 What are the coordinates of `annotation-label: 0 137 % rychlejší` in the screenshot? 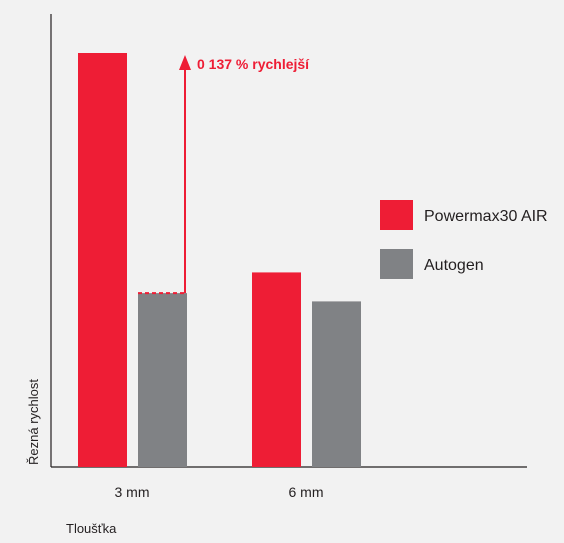 It's located at (253, 64).